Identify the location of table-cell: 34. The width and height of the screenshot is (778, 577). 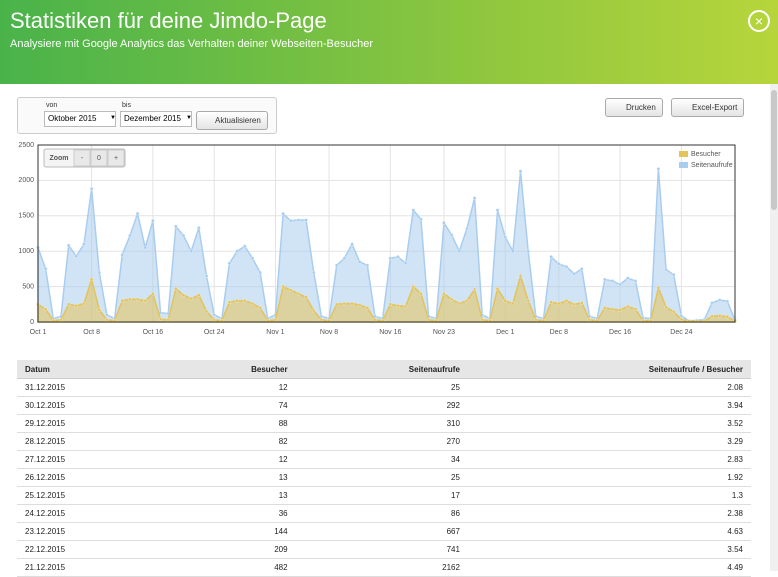
(381, 459).